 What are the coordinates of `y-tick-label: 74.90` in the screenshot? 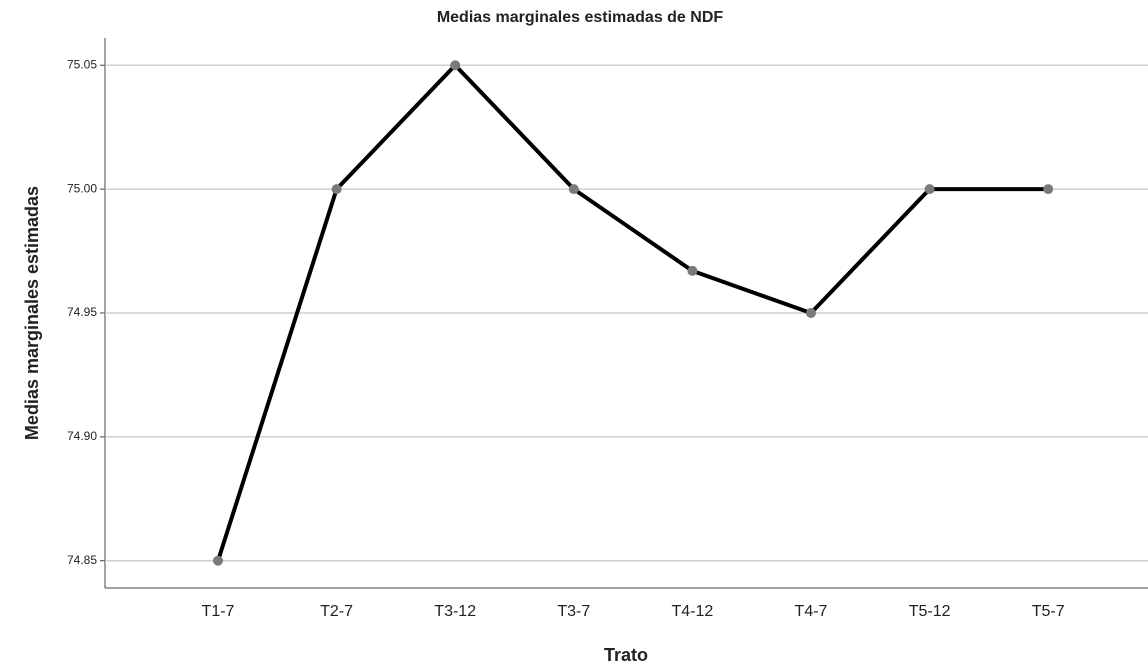 It's located at (82, 436).